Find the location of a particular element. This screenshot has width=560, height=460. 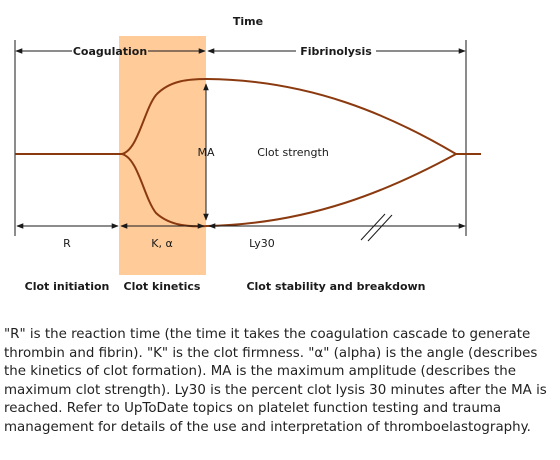

clot-strength-label: Clot strength is located at coordinates (293, 152).